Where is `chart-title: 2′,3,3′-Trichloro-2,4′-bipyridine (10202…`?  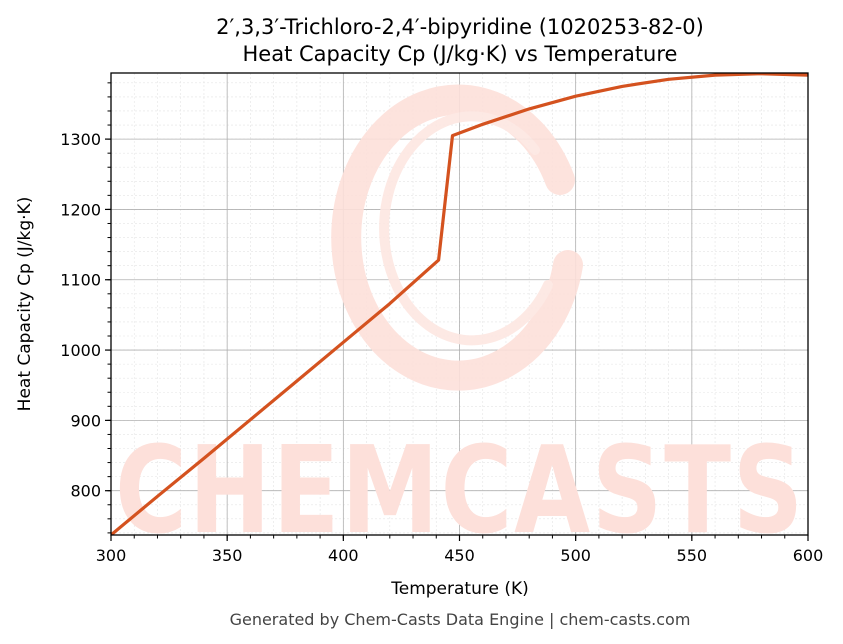
chart-title: 2′,3,3′-Trichloro-2,4′-bipyridine (10202… is located at coordinates (460, 27).